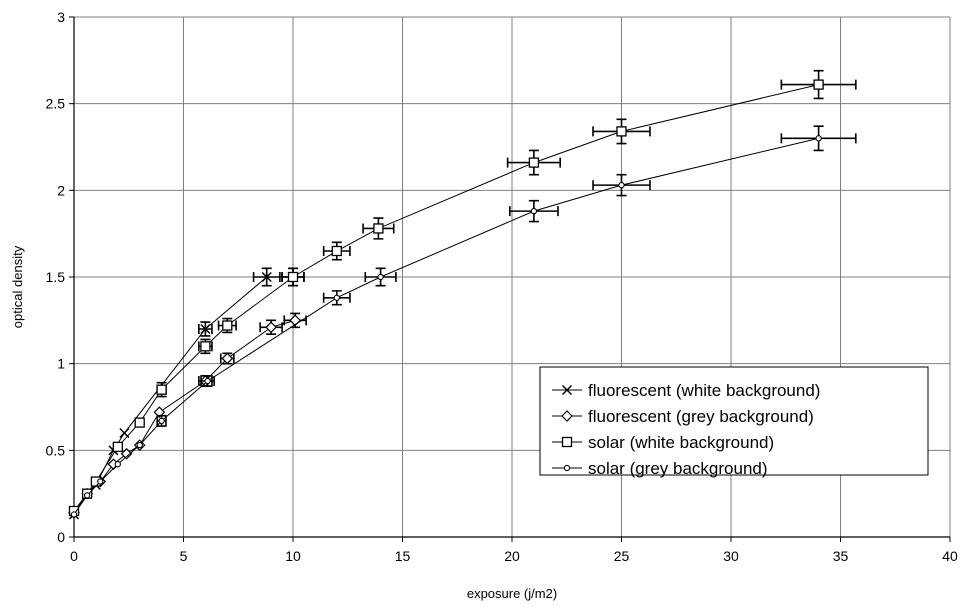  I want to click on legend-item-3: solar (grey background), so click(660, 468).